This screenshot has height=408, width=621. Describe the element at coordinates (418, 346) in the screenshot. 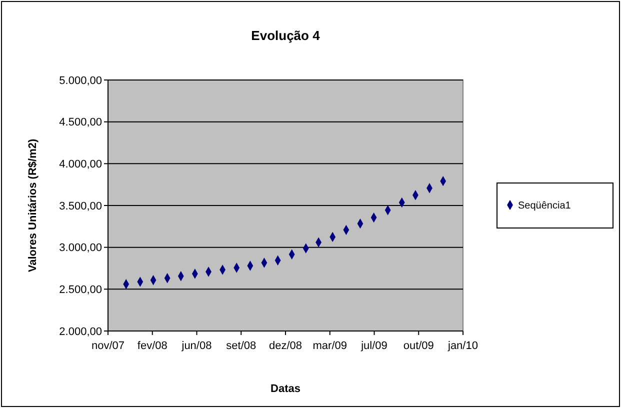

I see `x-tick-label: out/09` at that location.